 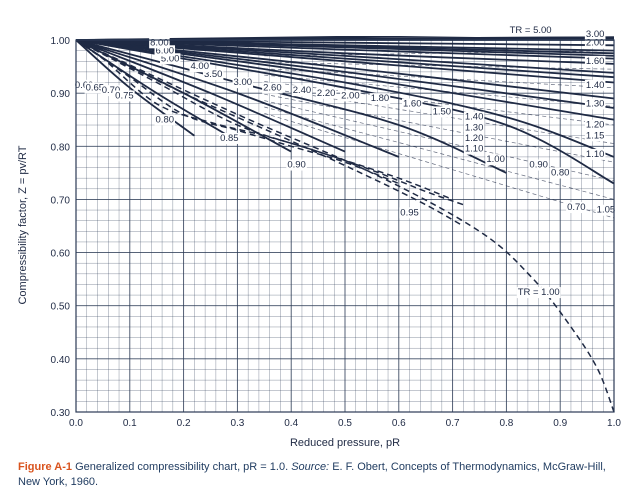 I want to click on curve-label: 0.80, so click(x=165, y=119).